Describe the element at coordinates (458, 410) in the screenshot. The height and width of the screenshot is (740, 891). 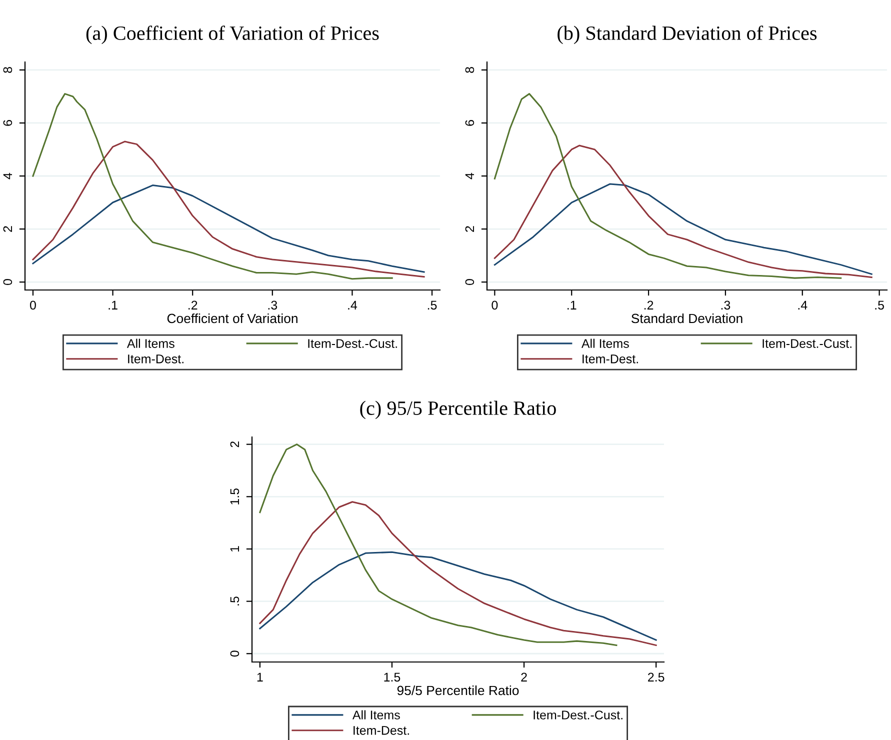
I see `chart-title: (c) 95/5 Percentile Ratio` at that location.